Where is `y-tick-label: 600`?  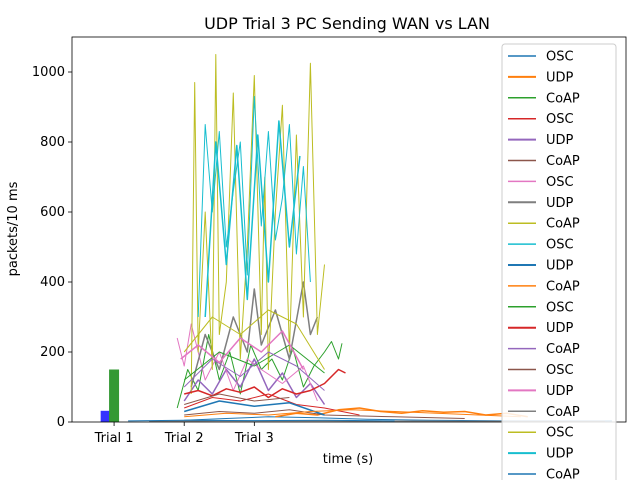
y-tick-label: 600 is located at coordinates (52, 212).